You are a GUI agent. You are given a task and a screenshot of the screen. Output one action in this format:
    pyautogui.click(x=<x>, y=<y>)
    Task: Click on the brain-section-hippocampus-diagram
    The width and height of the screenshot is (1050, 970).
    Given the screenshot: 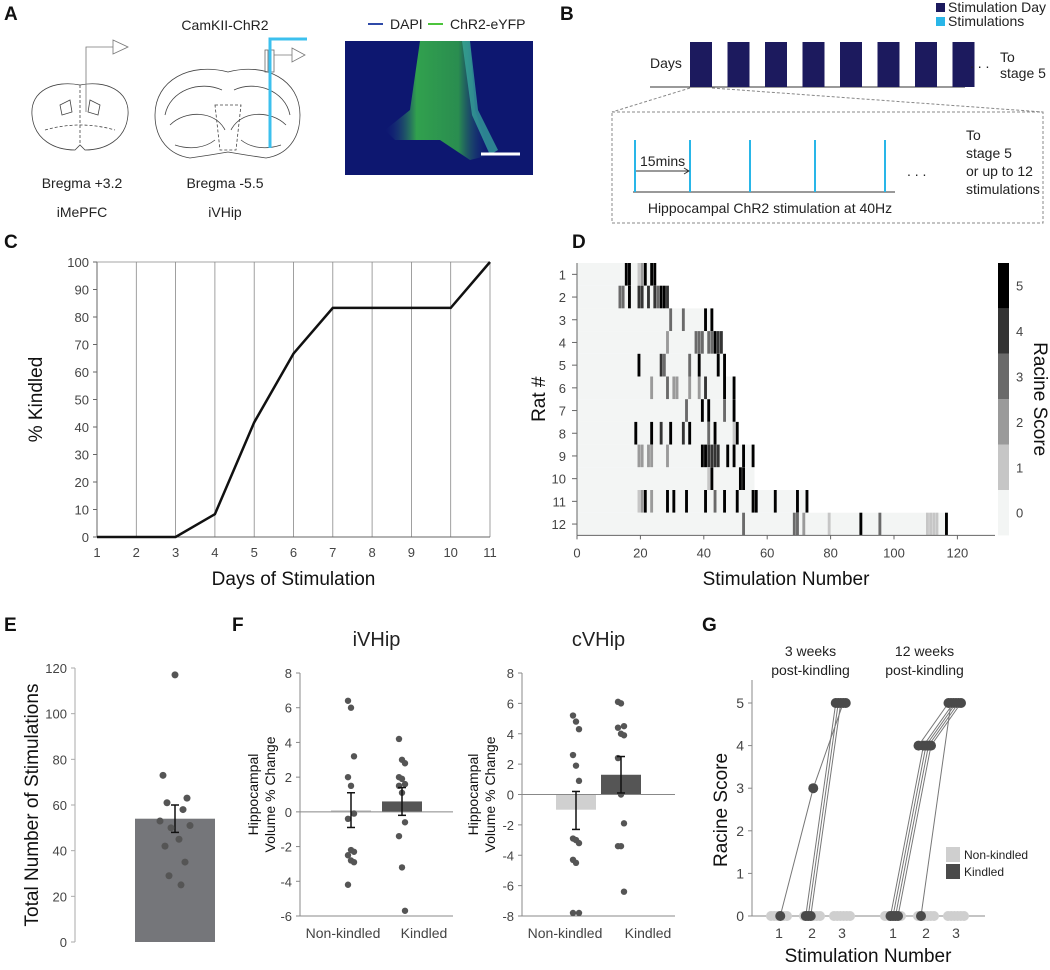 What is the action you would take?
    pyautogui.click(x=230, y=103)
    